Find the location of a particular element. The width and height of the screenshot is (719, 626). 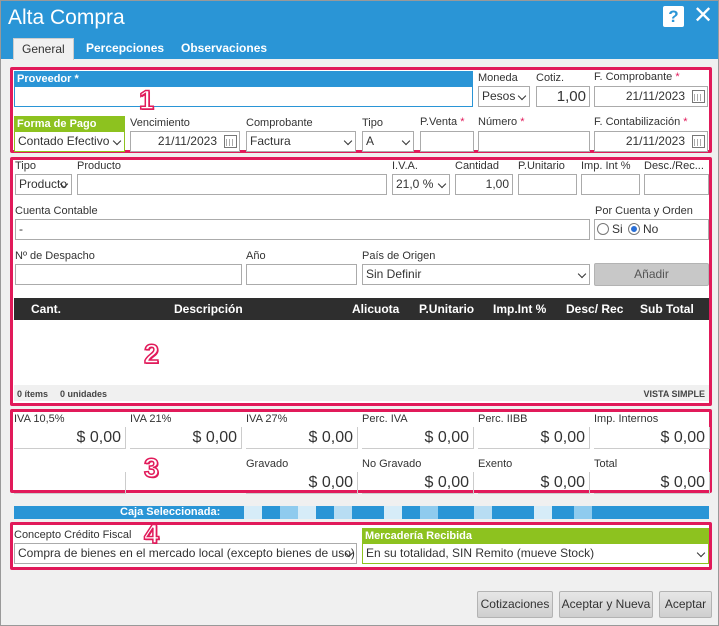

cotizaciones-button: Cotizaciones is located at coordinates (515, 604).